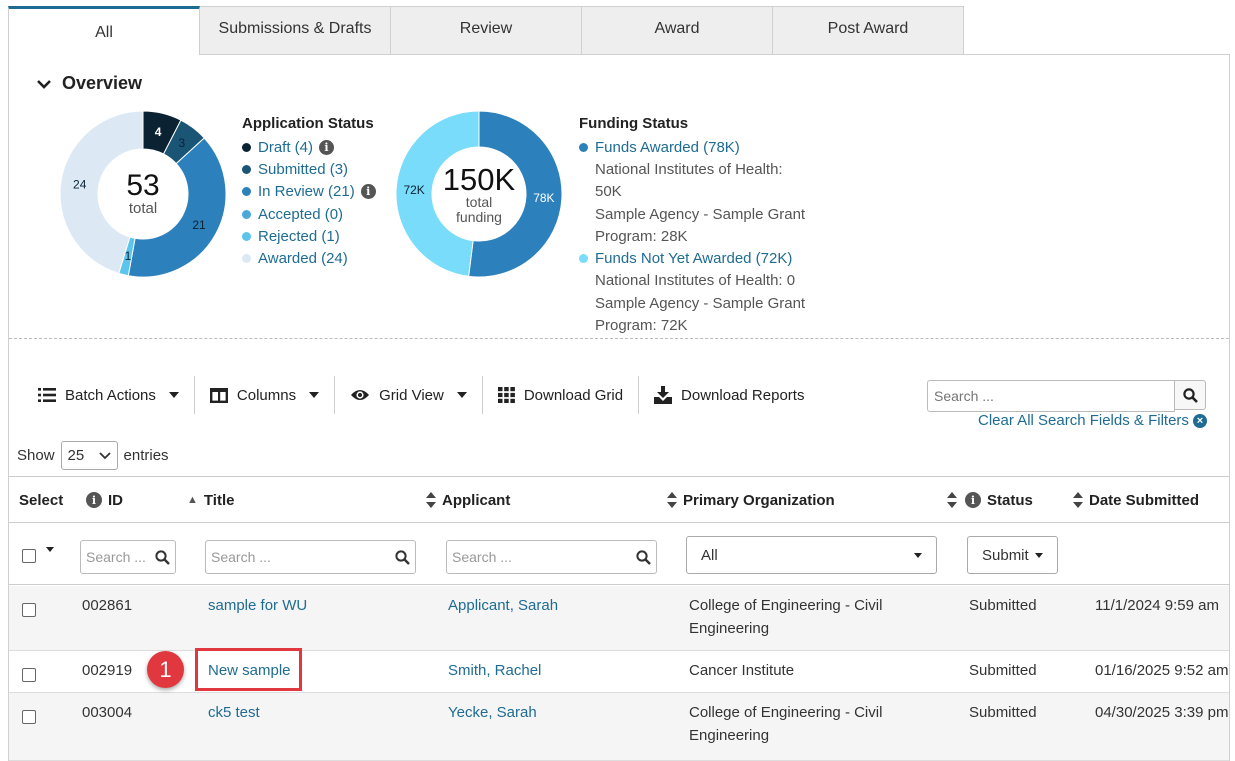  Describe the element at coordinates (309, 258) in the screenshot. I see `legend-item: Awarded (24)` at that location.